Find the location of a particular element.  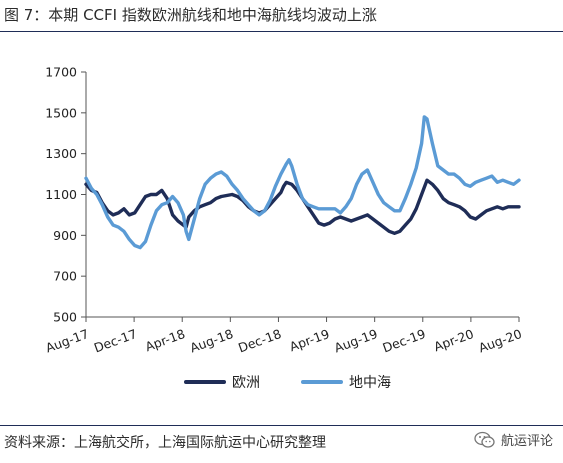

x-tick-label: Aug-19 is located at coordinates (355, 340).